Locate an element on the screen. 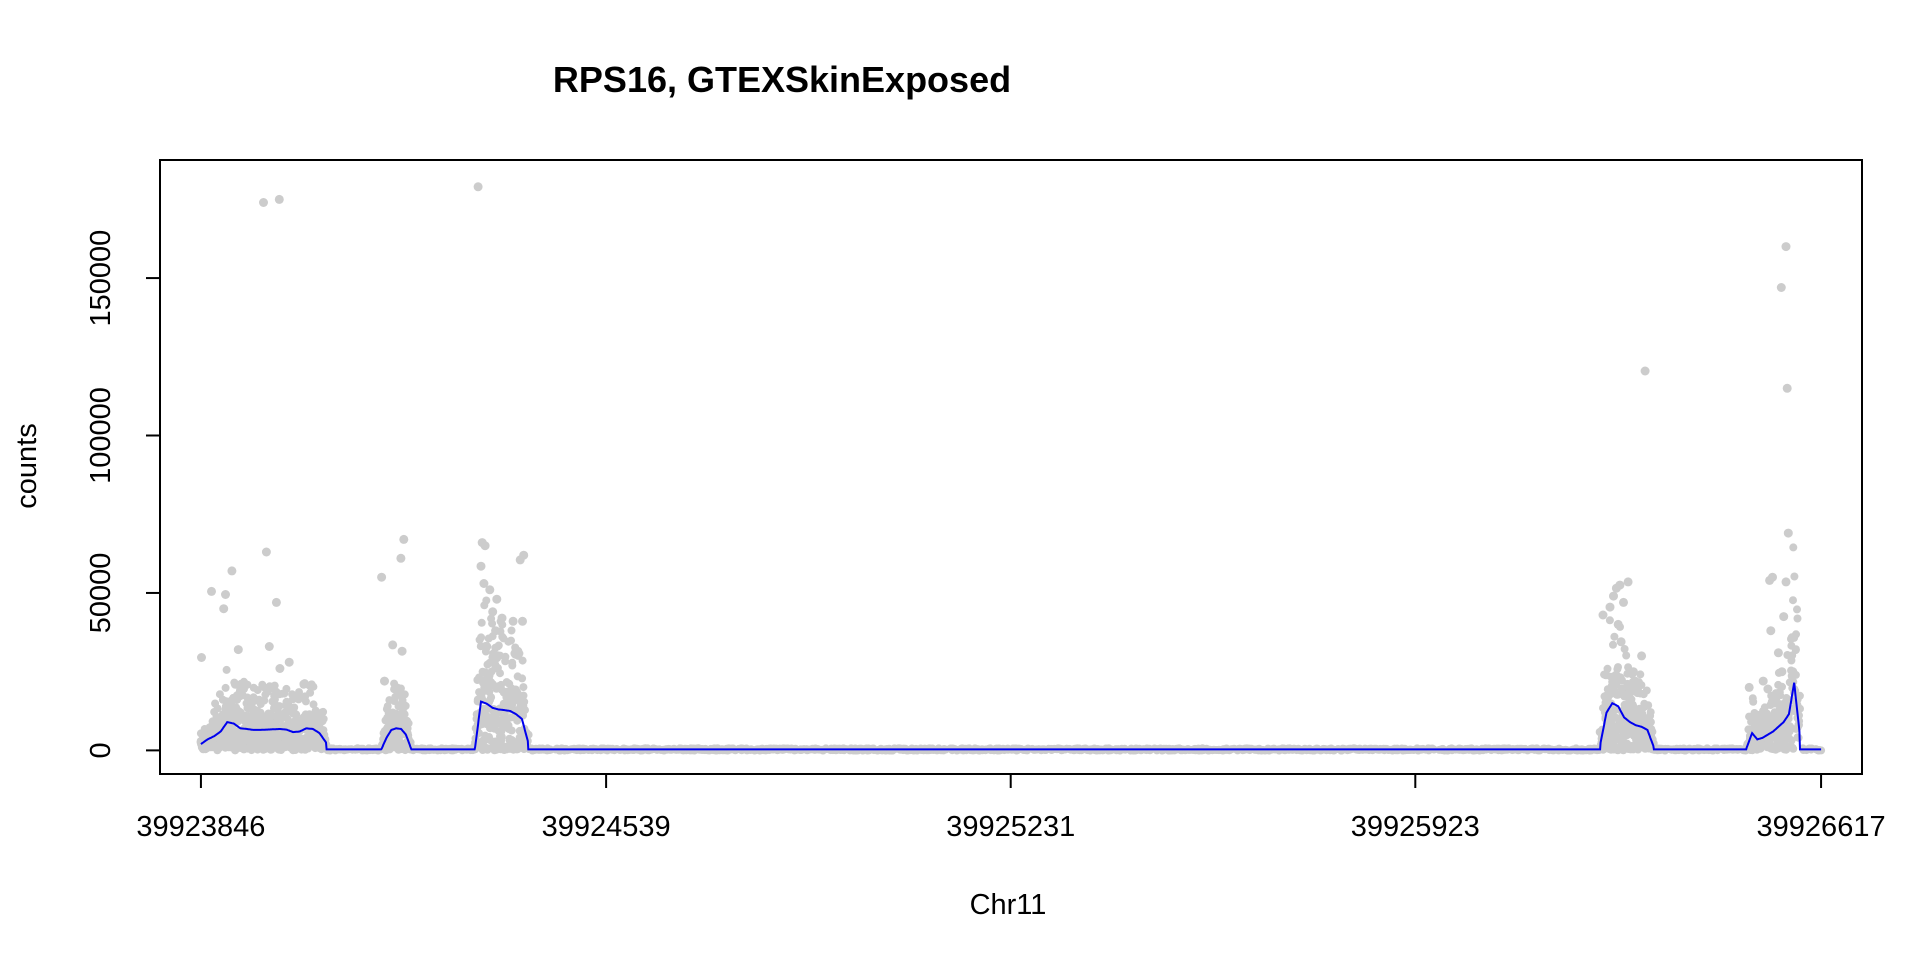  x-tick-label: 39923846 is located at coordinates (200, 827).